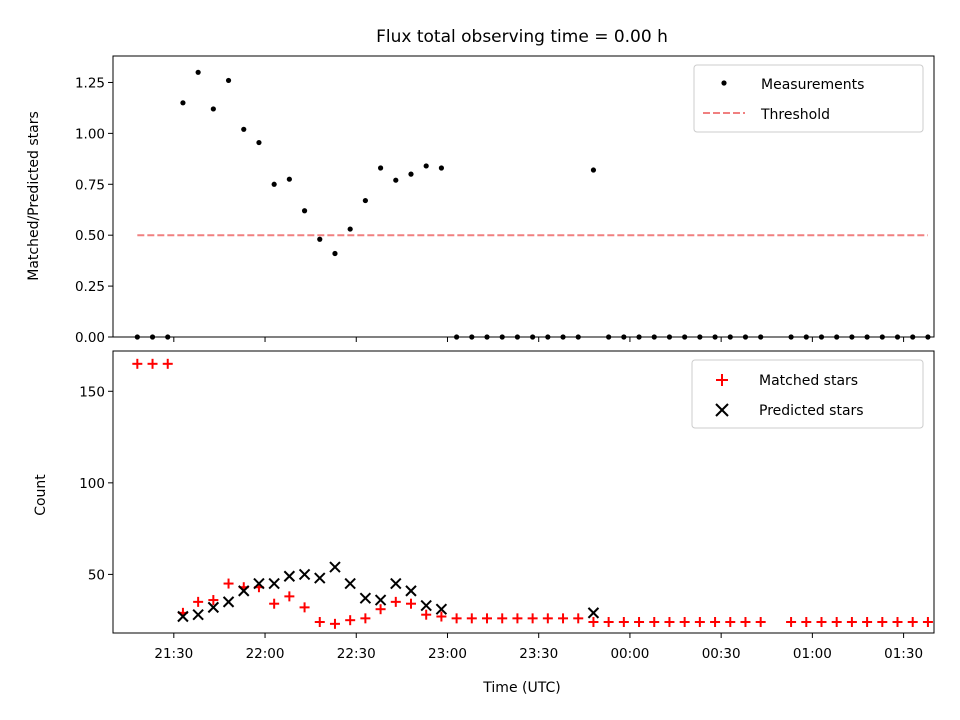 This screenshot has width=960, height=720. What do you see at coordinates (92, 392) in the screenshot?
I see `y-tick-label: 150` at bounding box center [92, 392].